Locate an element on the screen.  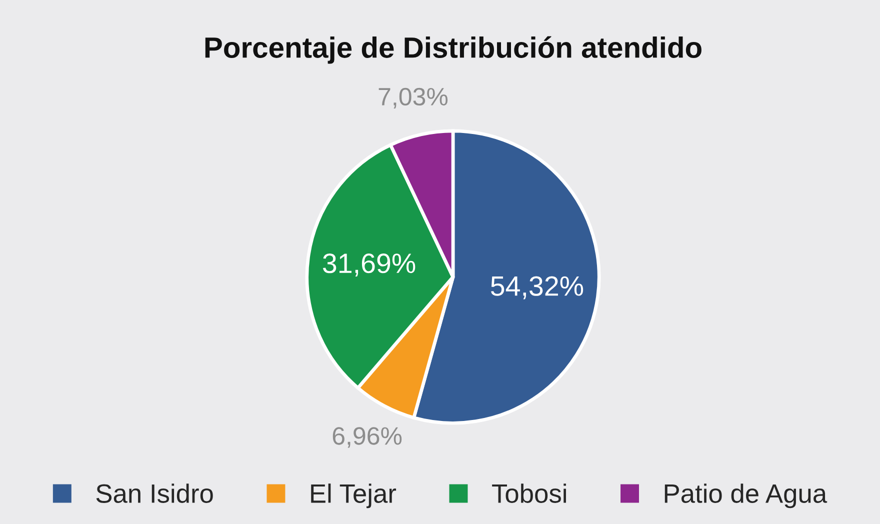
data-label: 6,96% is located at coordinates (367, 437).